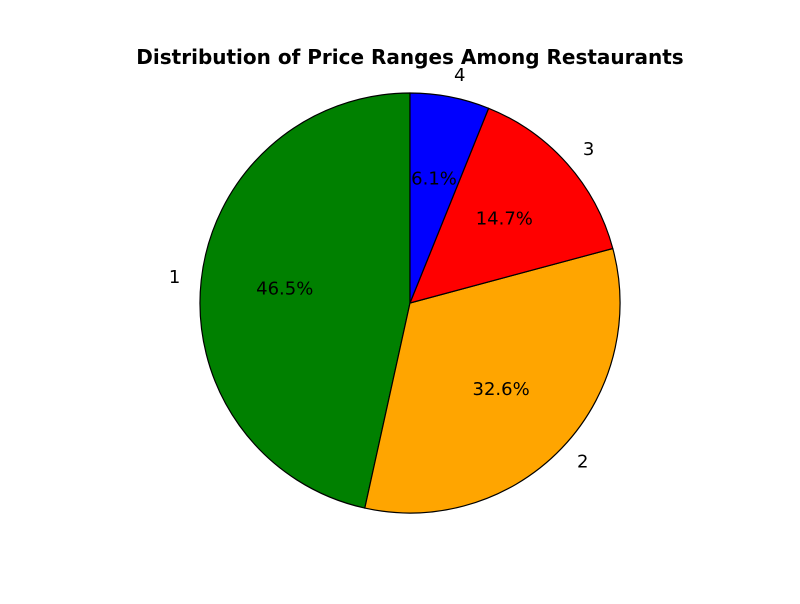  I want to click on slice-label-1: 1, so click(174, 277).